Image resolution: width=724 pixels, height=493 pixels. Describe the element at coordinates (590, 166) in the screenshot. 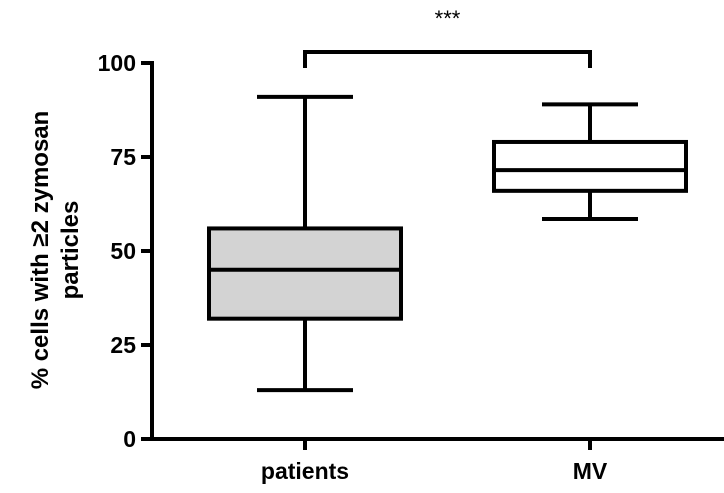

I see `iqr-box-MV` at that location.